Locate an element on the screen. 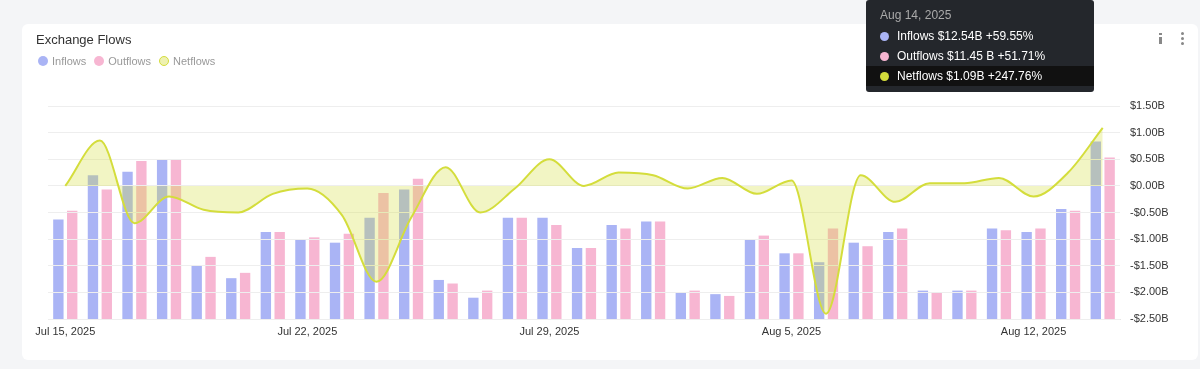 The height and width of the screenshot is (369, 1200). legend-label: Outflows is located at coordinates (130, 61).